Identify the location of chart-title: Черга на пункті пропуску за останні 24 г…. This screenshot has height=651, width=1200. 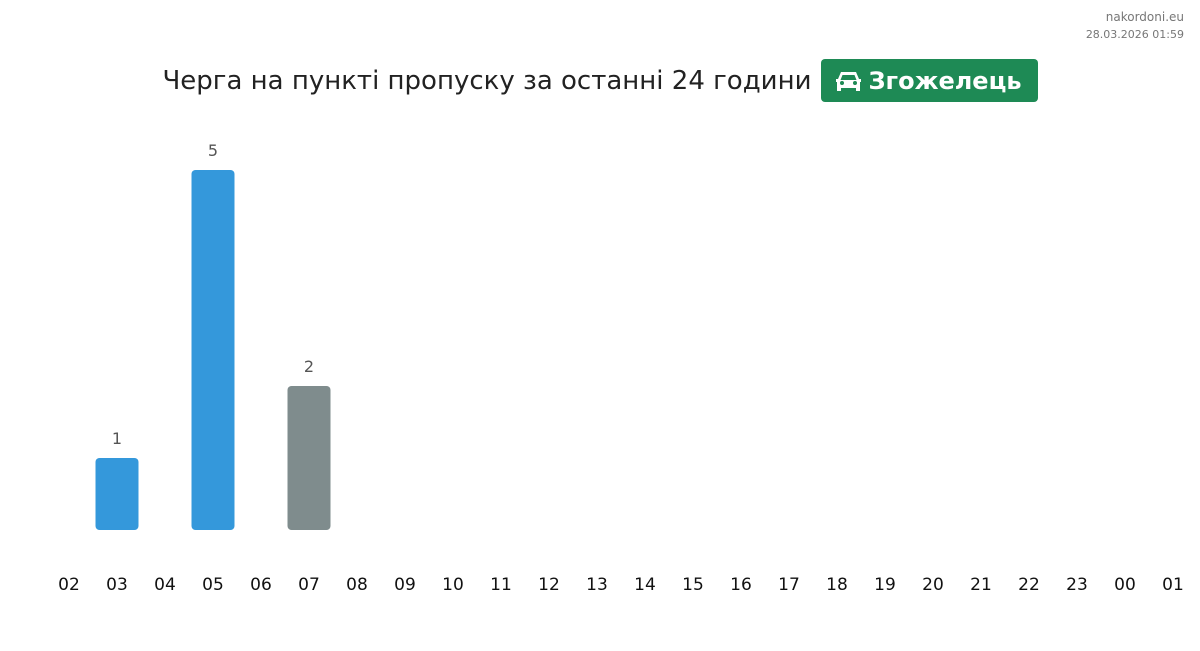
(487, 80).